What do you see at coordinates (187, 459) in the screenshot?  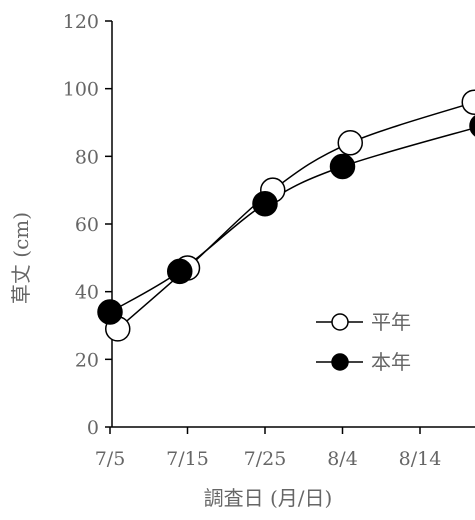 I see `x-tick-label: 7/15` at bounding box center [187, 459].